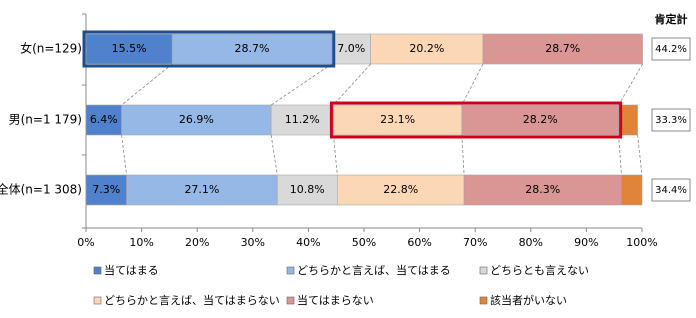 The width and height of the screenshot is (696, 318). Describe the element at coordinates (641, 242) in the screenshot. I see `x-tick-label: 100%` at that location.